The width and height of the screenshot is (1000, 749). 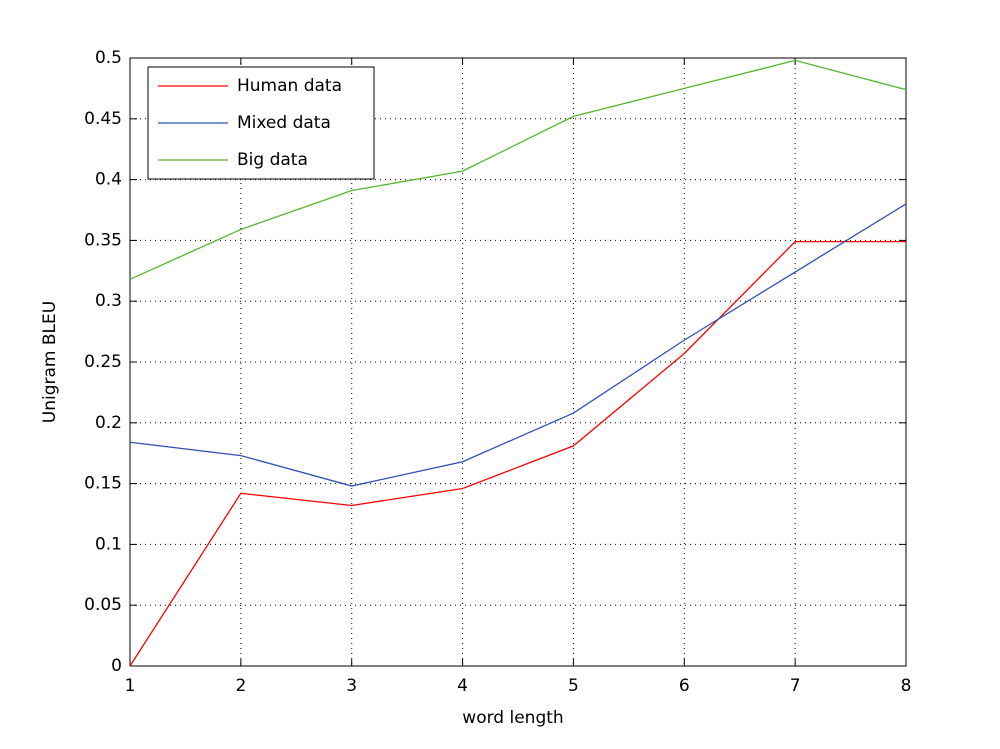 I want to click on y-tick-label: 0.35, so click(x=103, y=240).